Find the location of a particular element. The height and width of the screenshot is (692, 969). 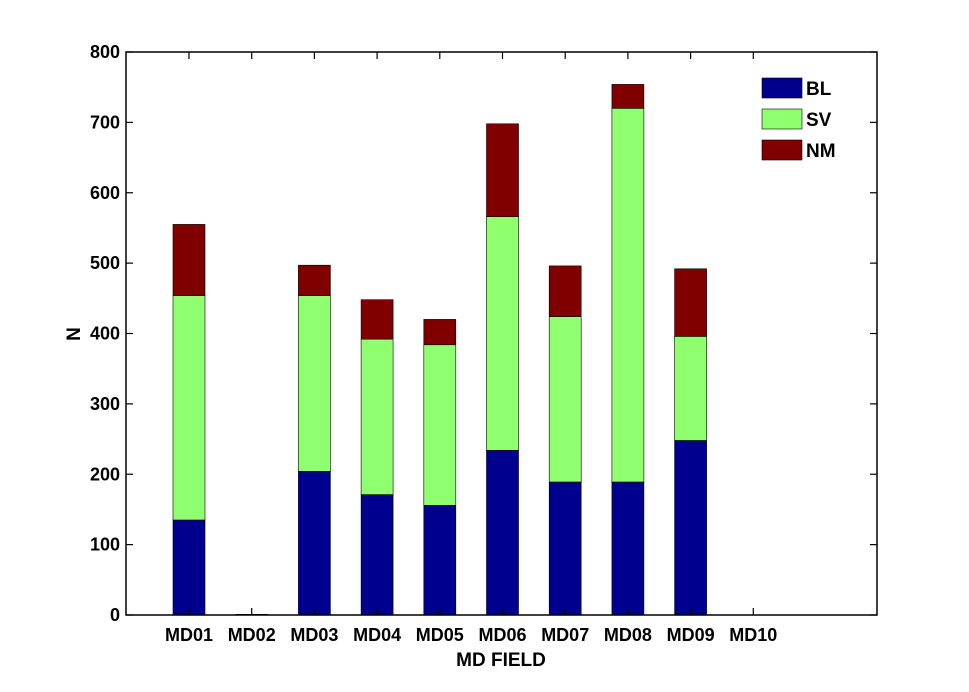

bar-bl-md05 is located at coordinates (440, 560).